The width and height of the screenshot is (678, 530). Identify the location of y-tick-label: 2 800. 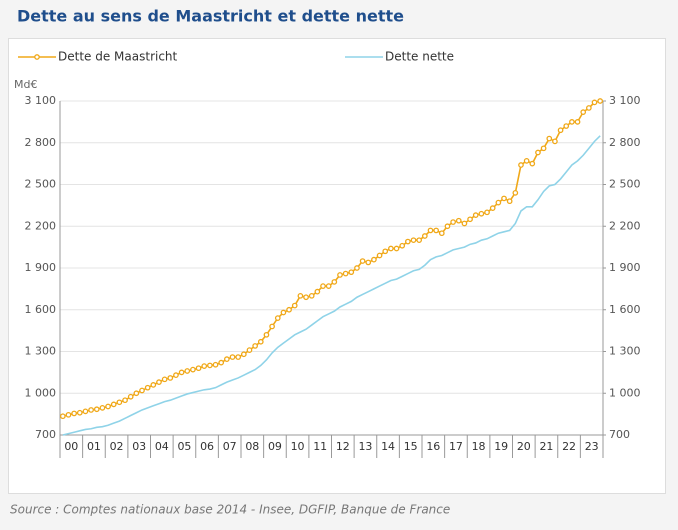
(41, 142).